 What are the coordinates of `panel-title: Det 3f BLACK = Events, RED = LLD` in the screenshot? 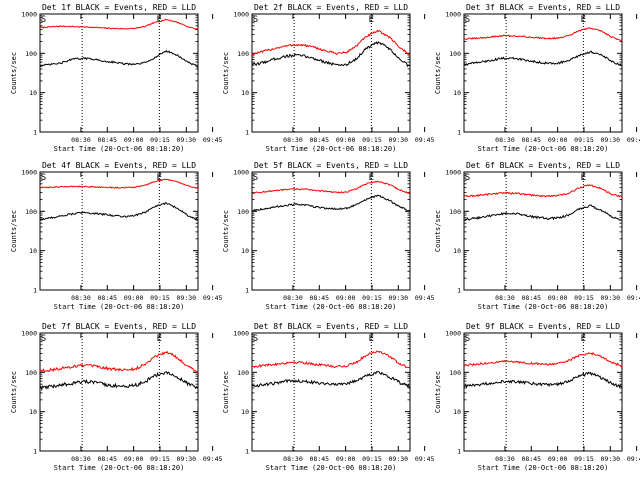 It's located at (543, 7).